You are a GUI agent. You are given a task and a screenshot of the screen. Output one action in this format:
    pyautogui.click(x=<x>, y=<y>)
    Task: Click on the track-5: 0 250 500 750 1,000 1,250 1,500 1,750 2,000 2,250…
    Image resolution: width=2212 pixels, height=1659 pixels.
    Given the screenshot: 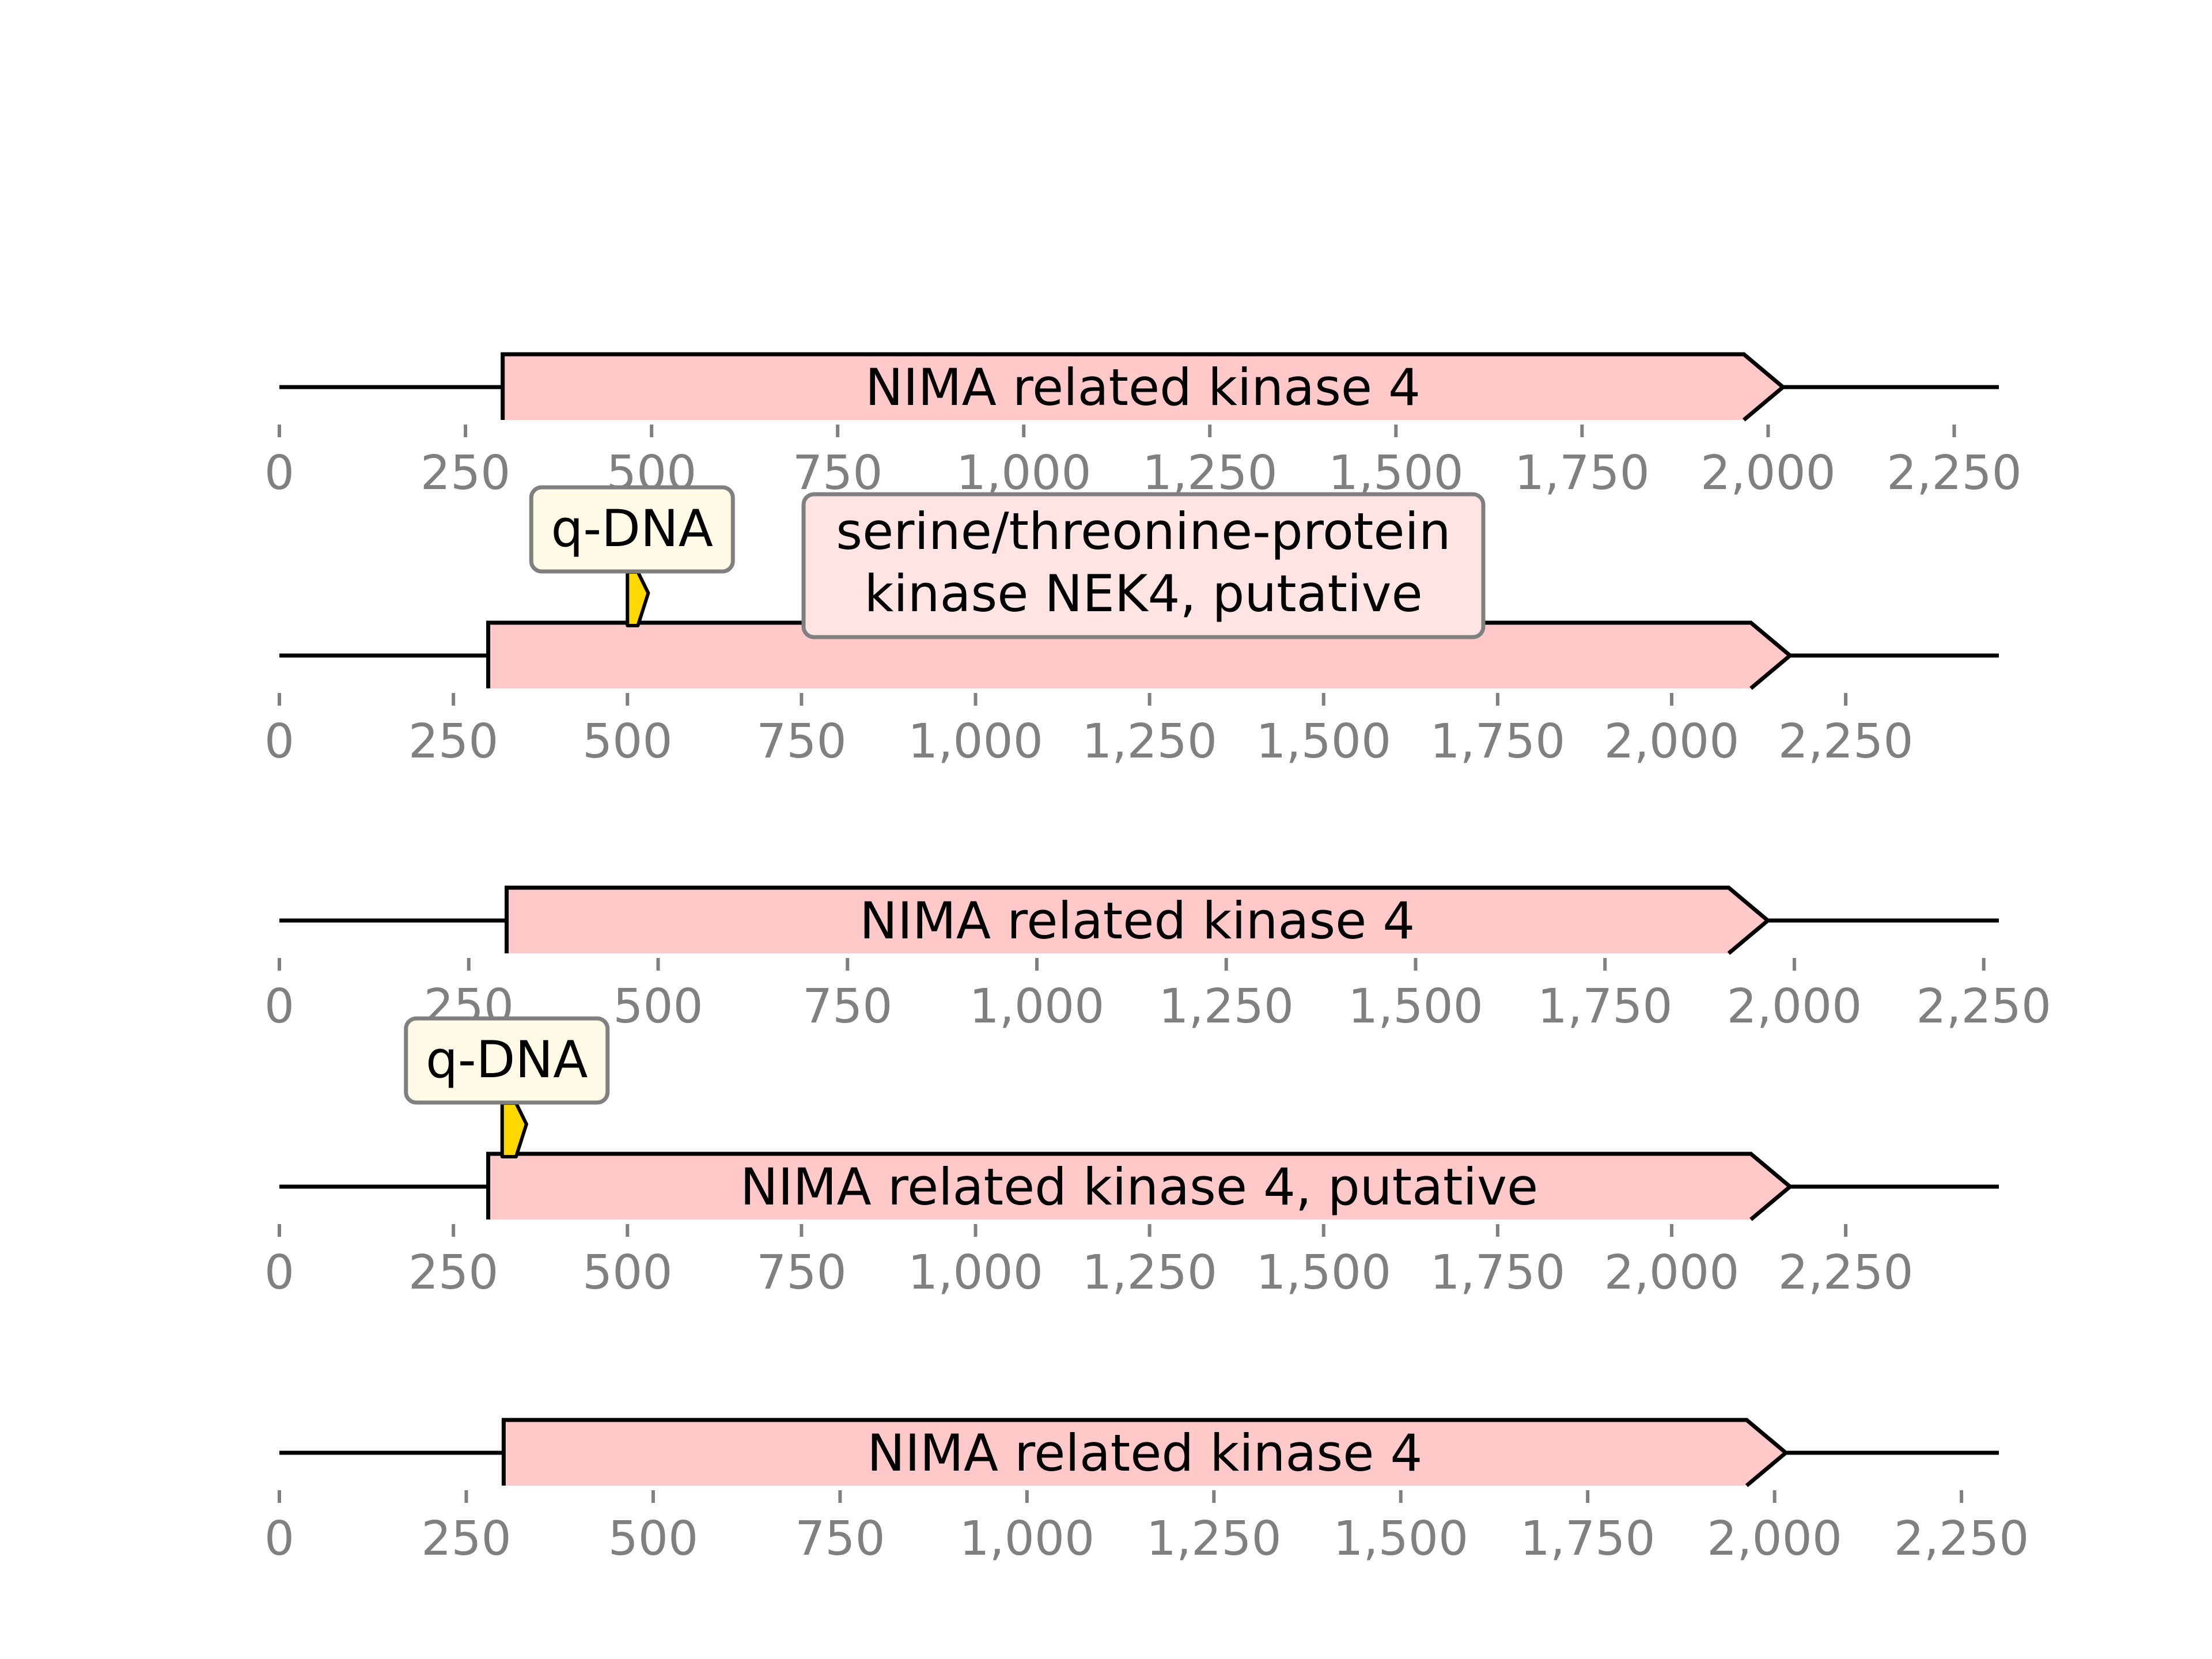 What is the action you would take?
    pyautogui.click(x=1146, y=1492)
    